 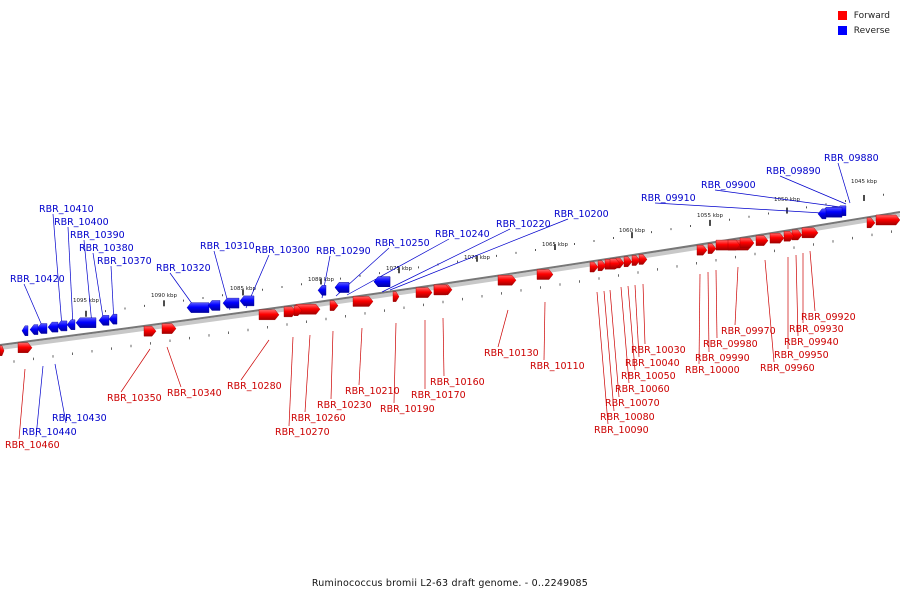 What do you see at coordinates (37, 279) in the screenshot?
I see `gene-label: RBR_10420` at bounding box center [37, 279].